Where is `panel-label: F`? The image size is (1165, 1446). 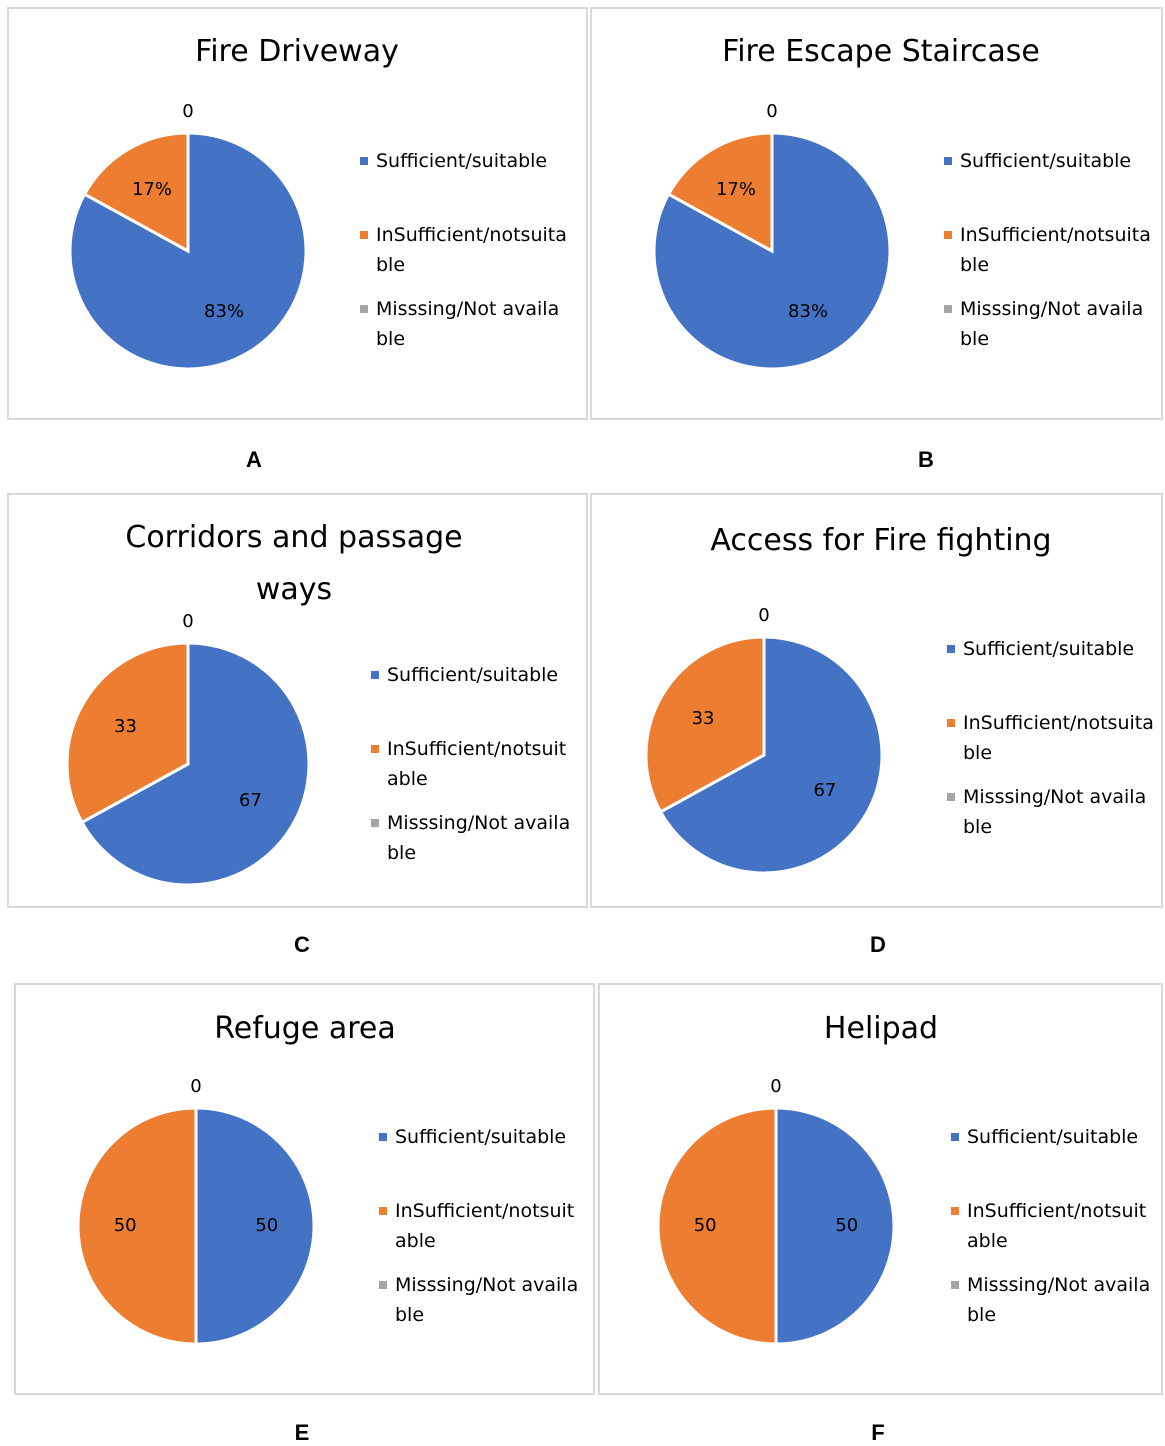
panel-label: F is located at coordinates (878, 1432).